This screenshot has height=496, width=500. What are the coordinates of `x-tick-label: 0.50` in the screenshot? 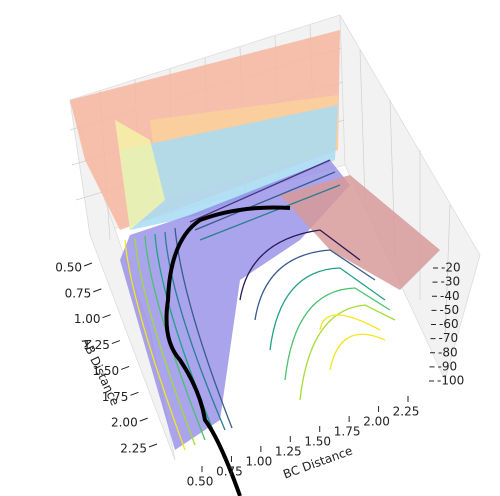 It's located at (68, 268).